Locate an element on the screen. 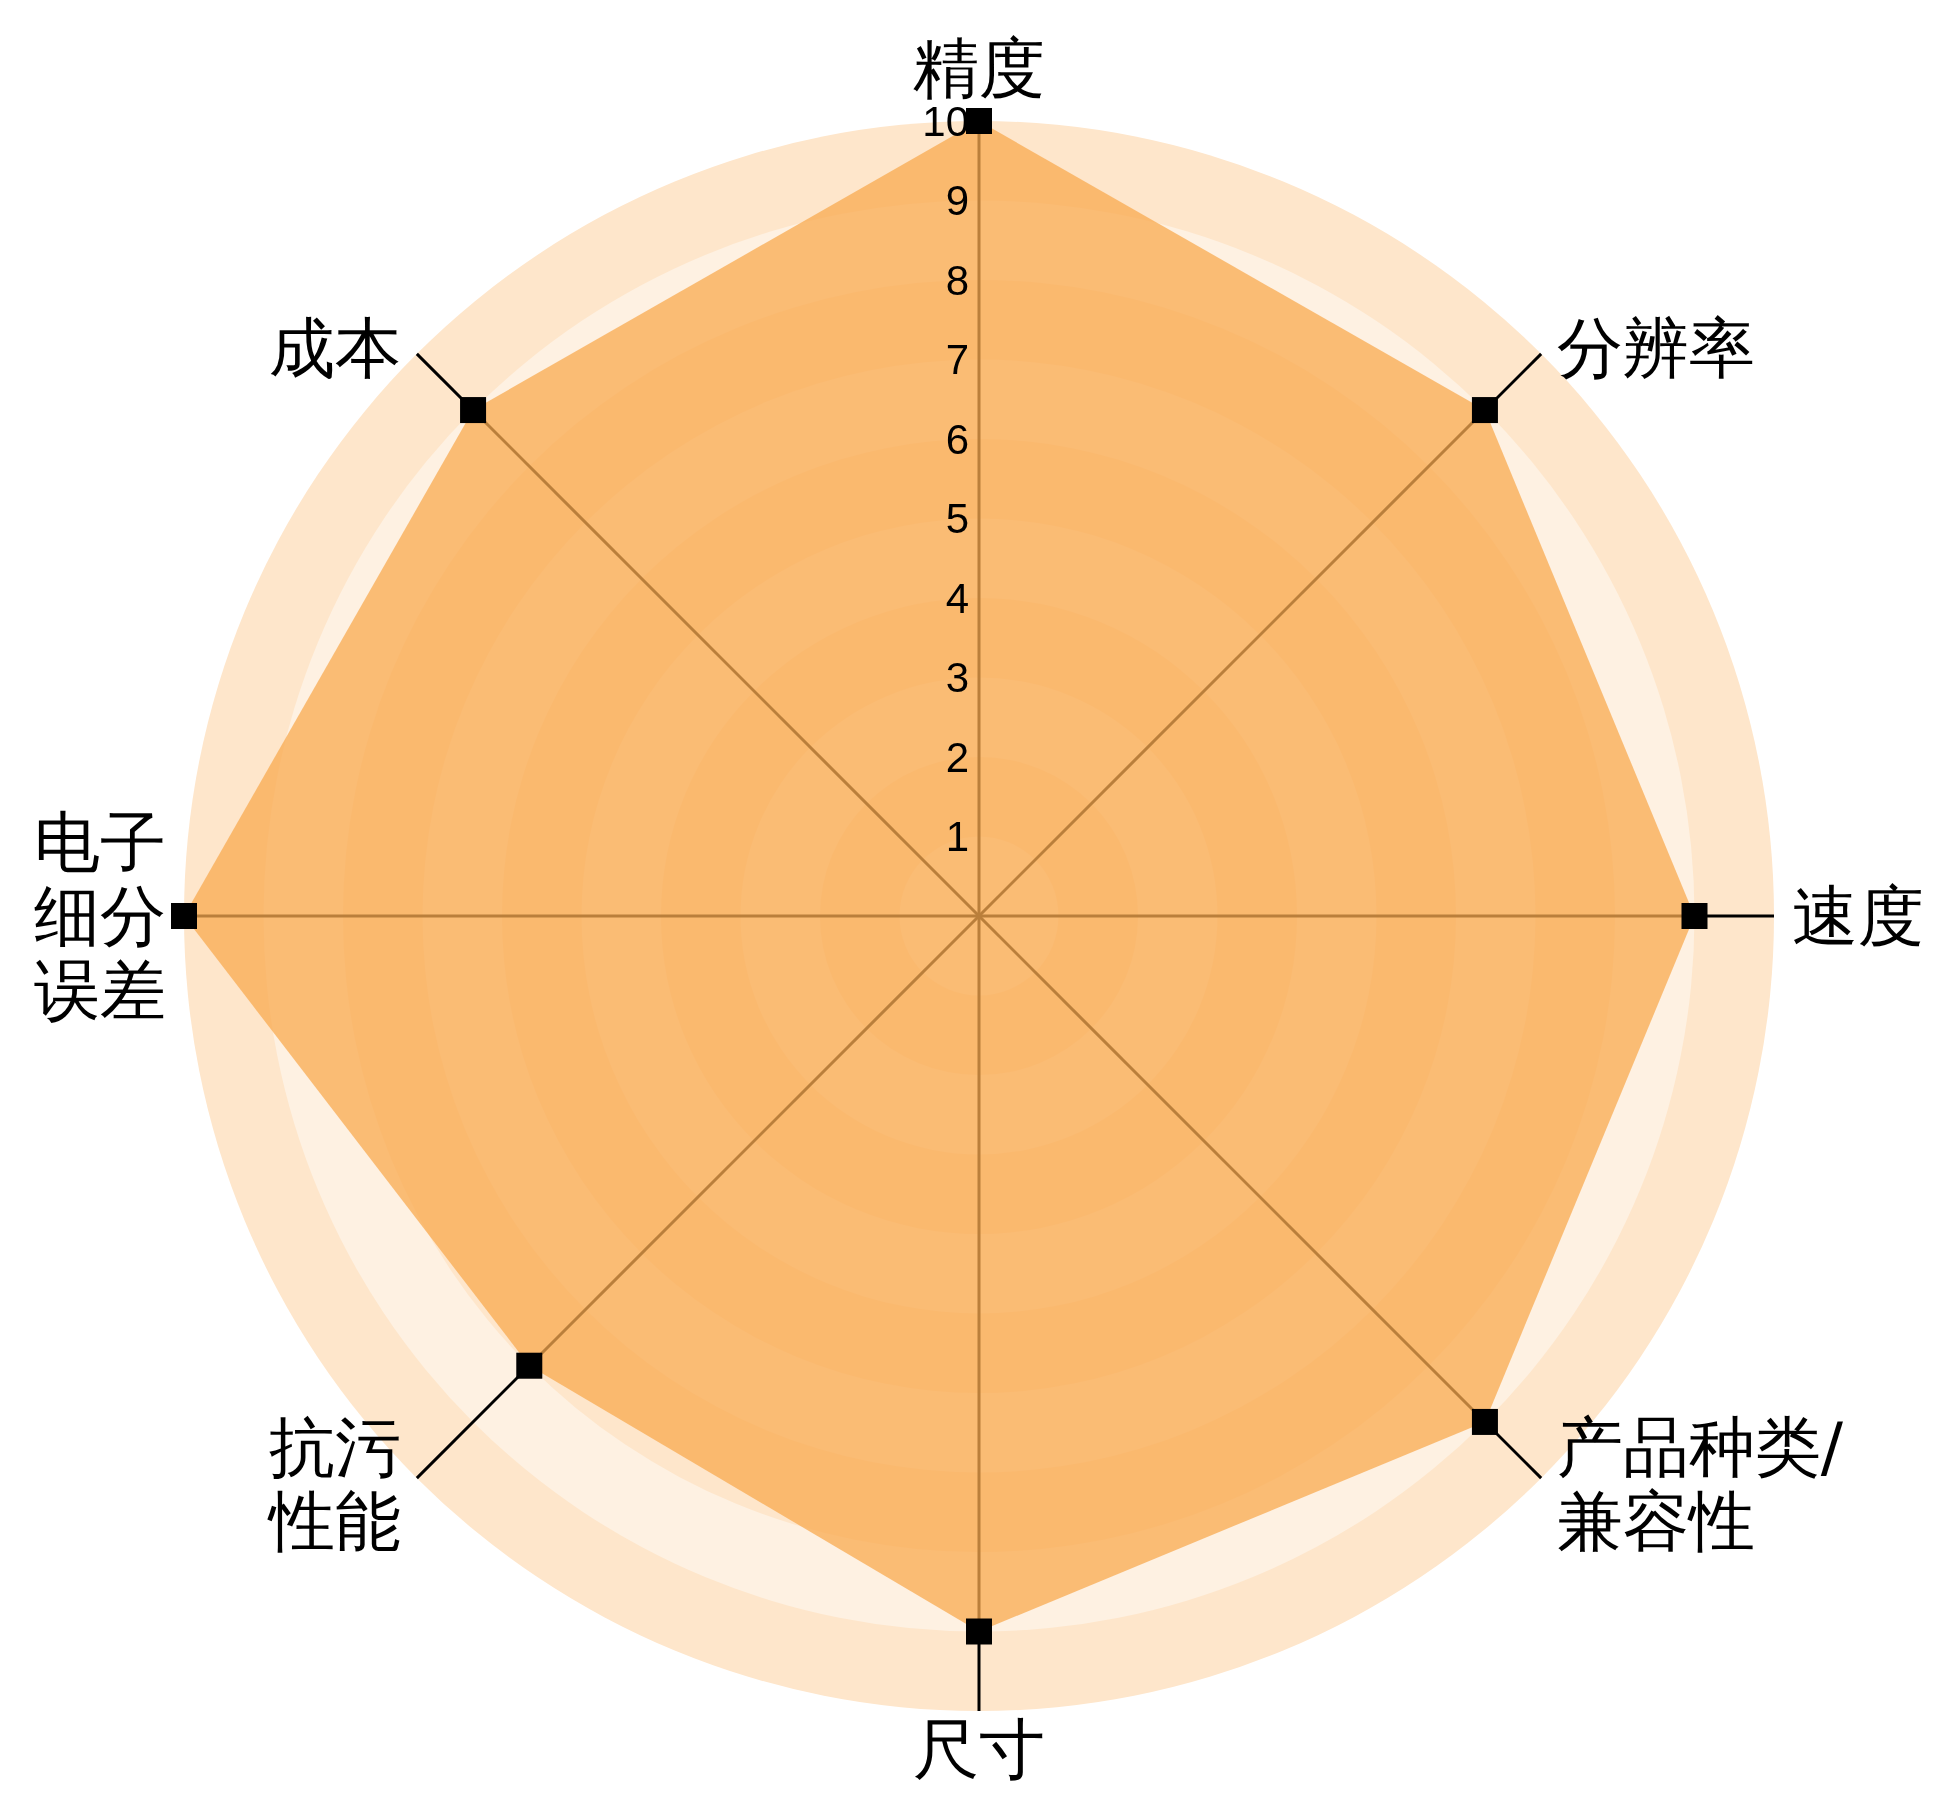 The image size is (1948, 1811). y-tick-label: 9 is located at coordinates (957, 200).